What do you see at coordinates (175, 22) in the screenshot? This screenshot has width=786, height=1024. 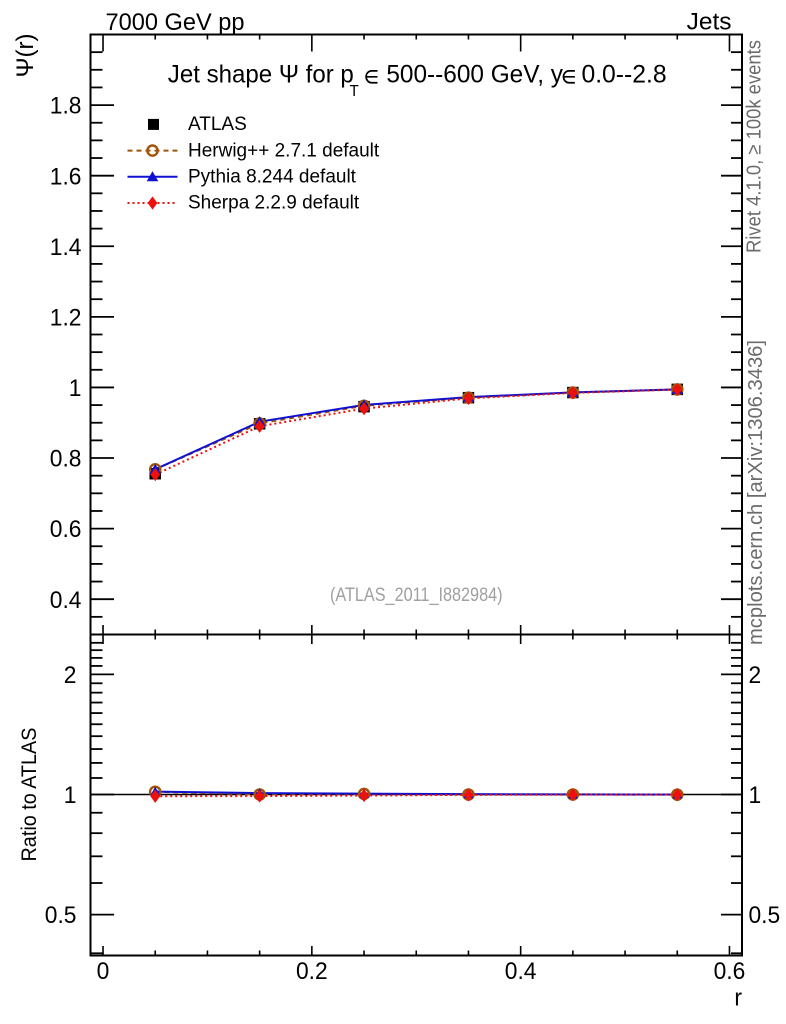 I see `svg-text: 7000 GeV pp` at bounding box center [175, 22].